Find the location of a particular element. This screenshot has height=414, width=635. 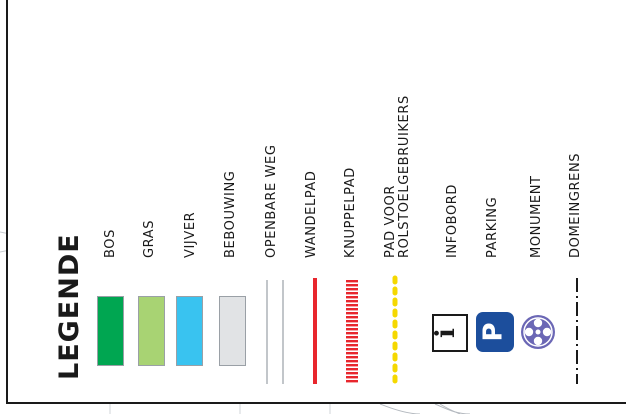

label-wandelpad: WANDELPAD is located at coordinates (311, 214).